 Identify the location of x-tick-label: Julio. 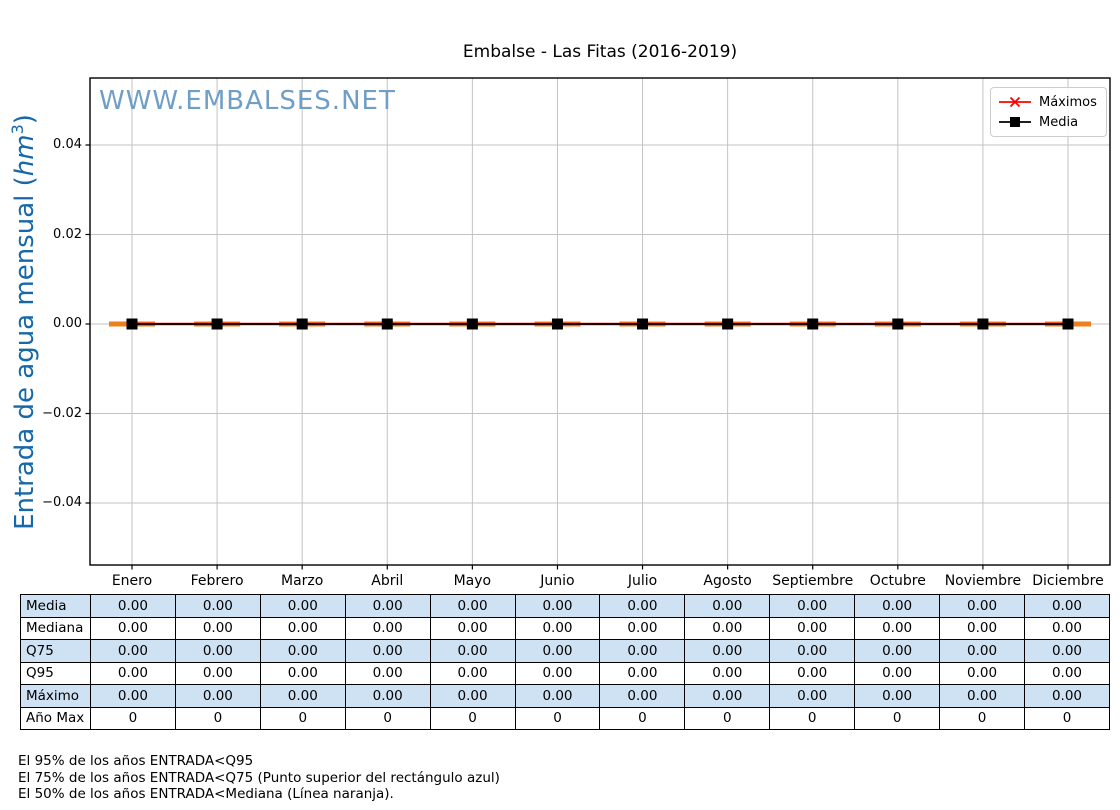
(642, 581).